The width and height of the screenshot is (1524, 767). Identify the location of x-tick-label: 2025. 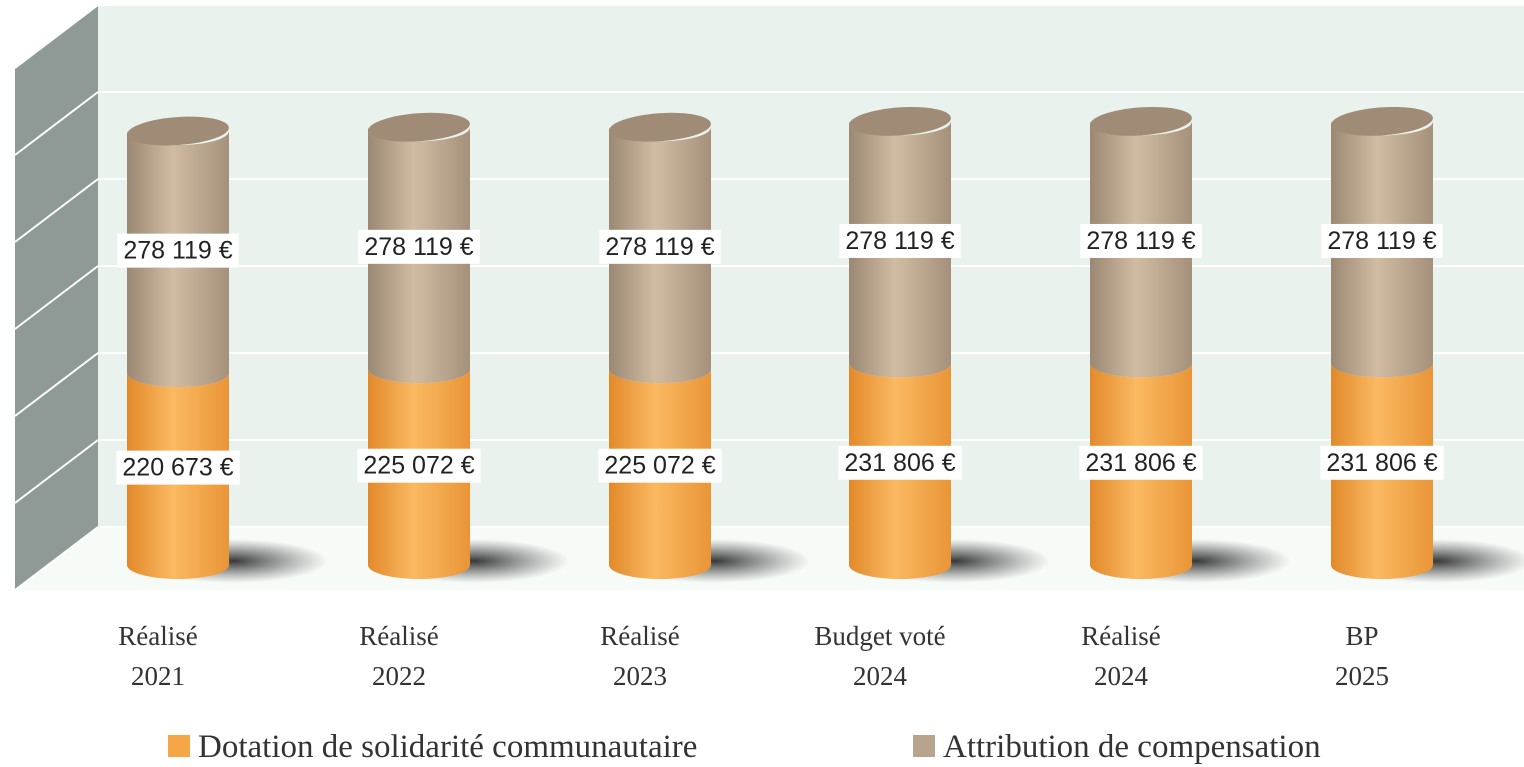
(1362, 676).